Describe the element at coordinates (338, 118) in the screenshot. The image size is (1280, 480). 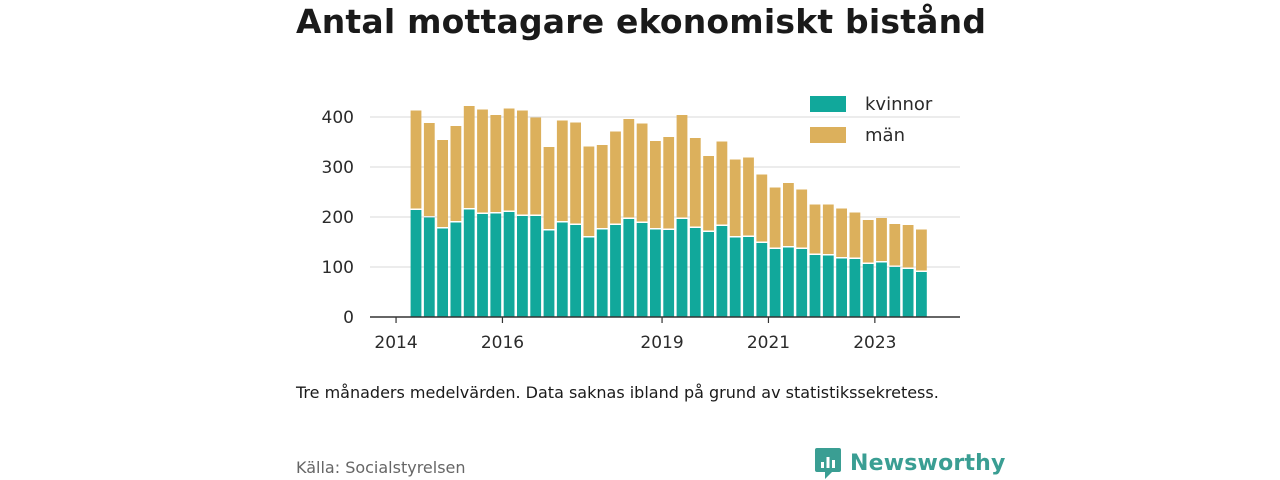
I see `y-tick-label: 400` at that location.